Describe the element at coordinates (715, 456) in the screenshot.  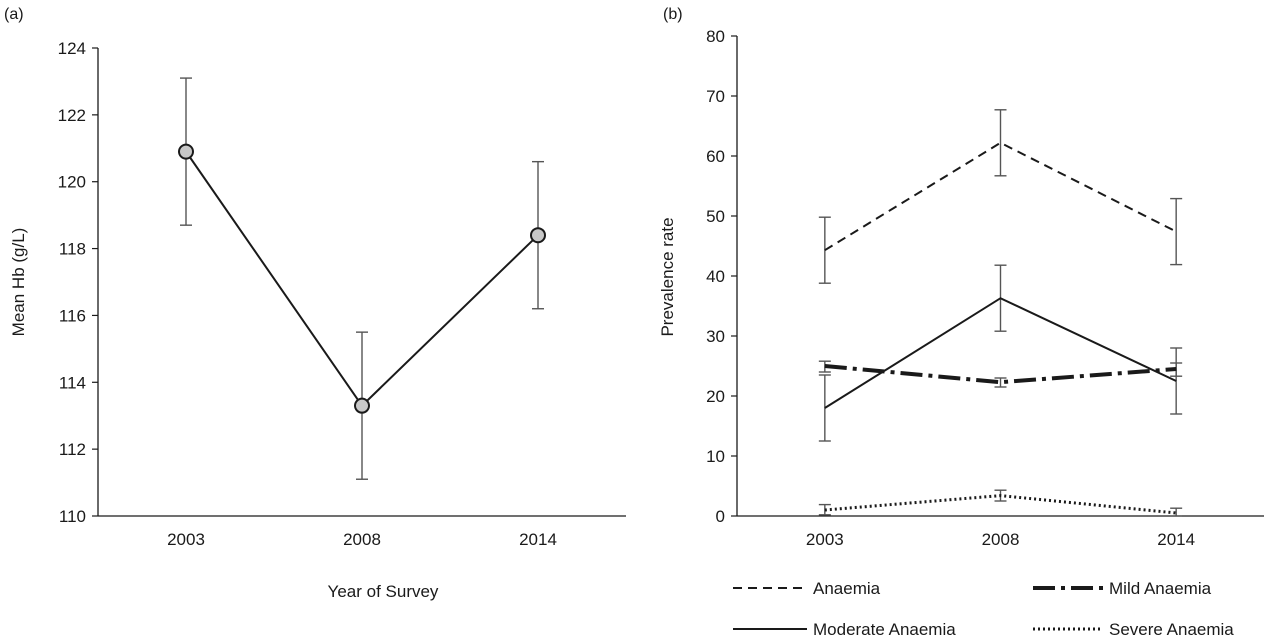
I see `y-tick-label: 10` at that location.